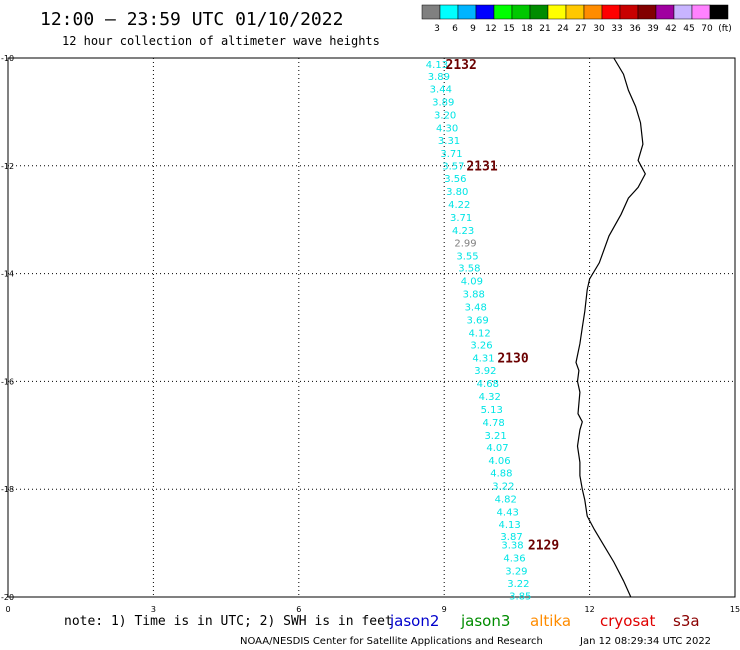  What do you see at coordinates (476, 307) in the screenshot?
I see `wave-height-value: 3.48` at bounding box center [476, 307].